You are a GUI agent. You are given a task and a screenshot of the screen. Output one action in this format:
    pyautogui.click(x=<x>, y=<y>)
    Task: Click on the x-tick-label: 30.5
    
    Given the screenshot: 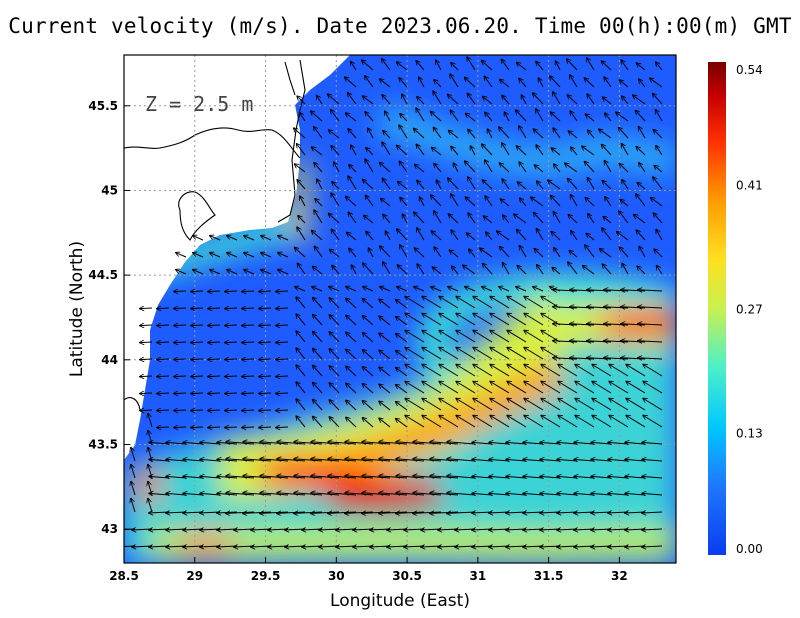 What is the action you would take?
    pyautogui.click(x=407, y=576)
    